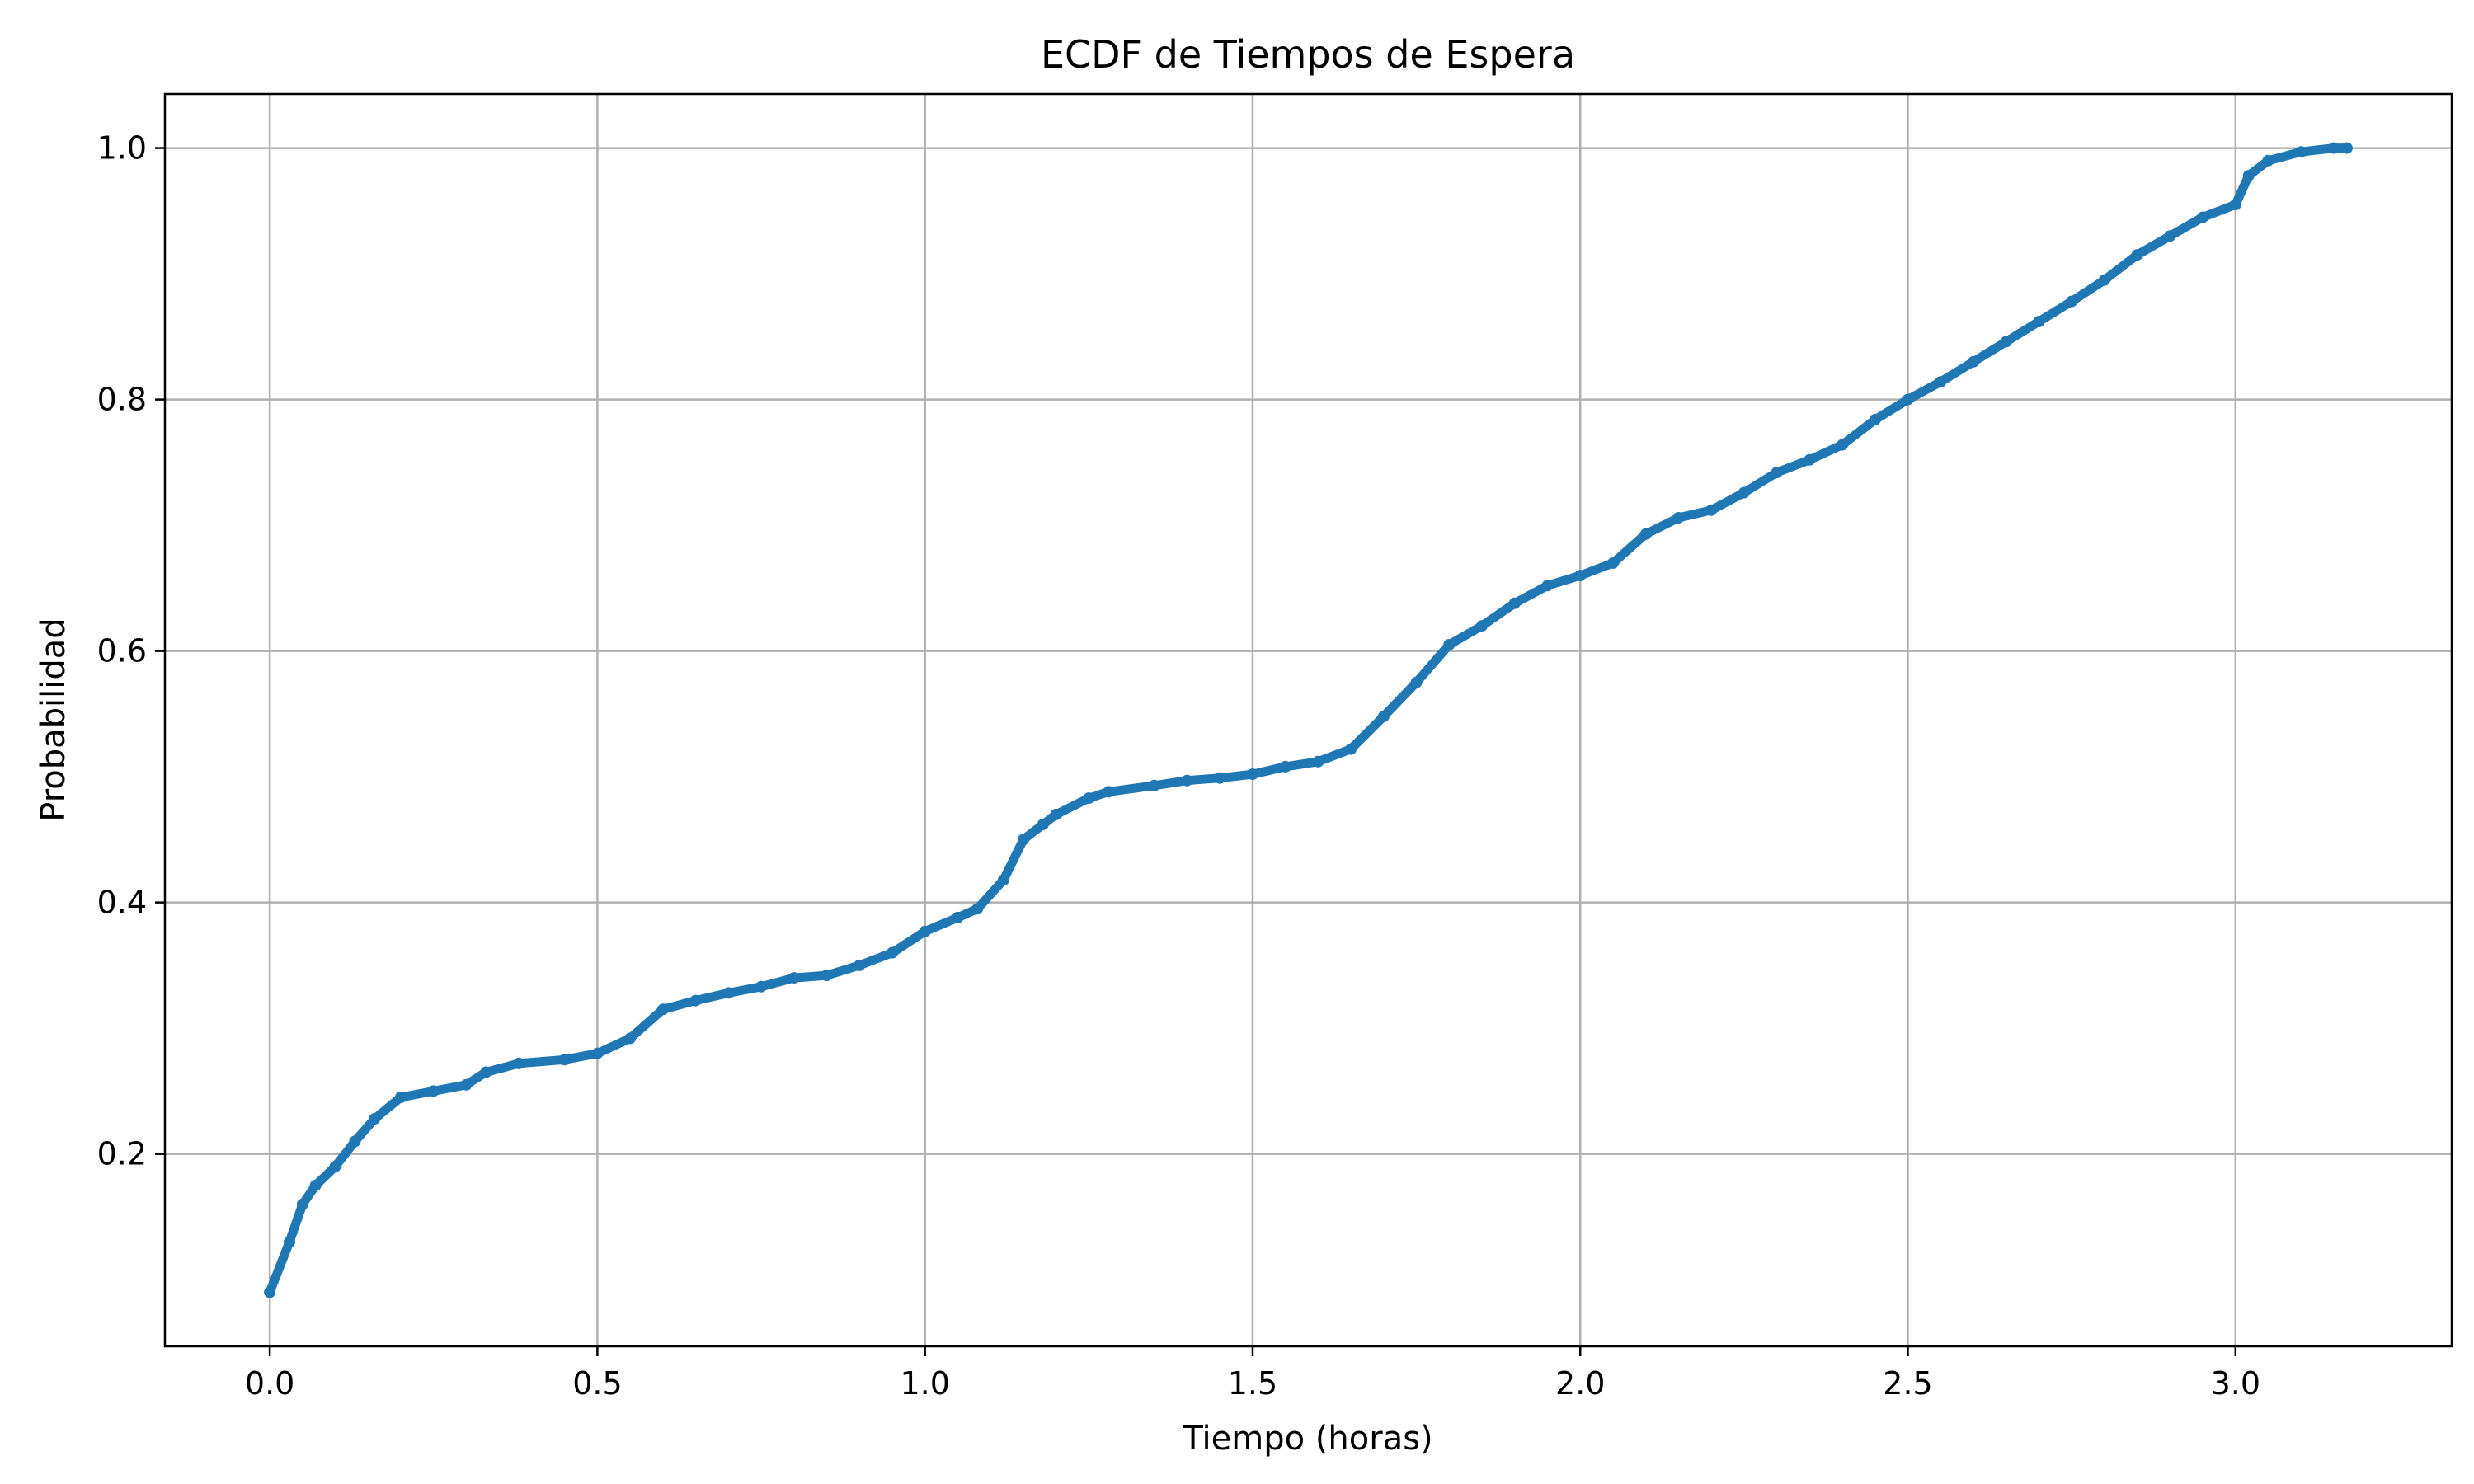  Describe the element at coordinates (2235, 1383) in the screenshot. I see `x-tick-label: 3.0` at that location.